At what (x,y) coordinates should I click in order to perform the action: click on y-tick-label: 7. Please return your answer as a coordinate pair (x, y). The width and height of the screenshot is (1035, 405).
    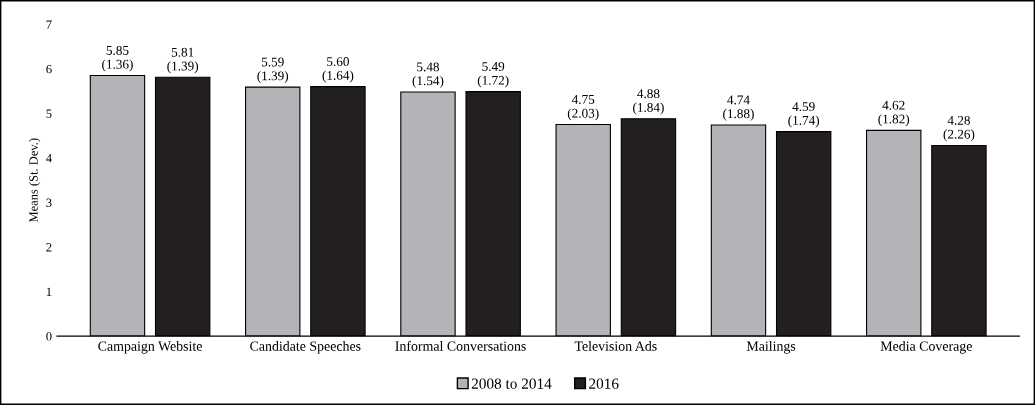
    Looking at the image, I should click on (49, 24).